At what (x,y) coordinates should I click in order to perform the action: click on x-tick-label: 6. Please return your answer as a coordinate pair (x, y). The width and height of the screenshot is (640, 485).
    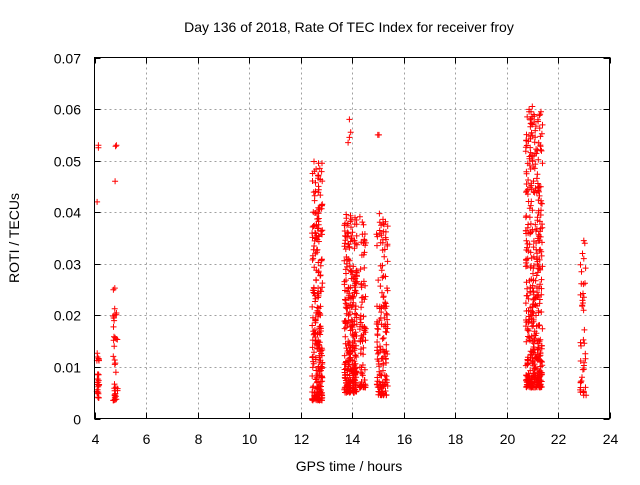
    Looking at the image, I should click on (147, 439).